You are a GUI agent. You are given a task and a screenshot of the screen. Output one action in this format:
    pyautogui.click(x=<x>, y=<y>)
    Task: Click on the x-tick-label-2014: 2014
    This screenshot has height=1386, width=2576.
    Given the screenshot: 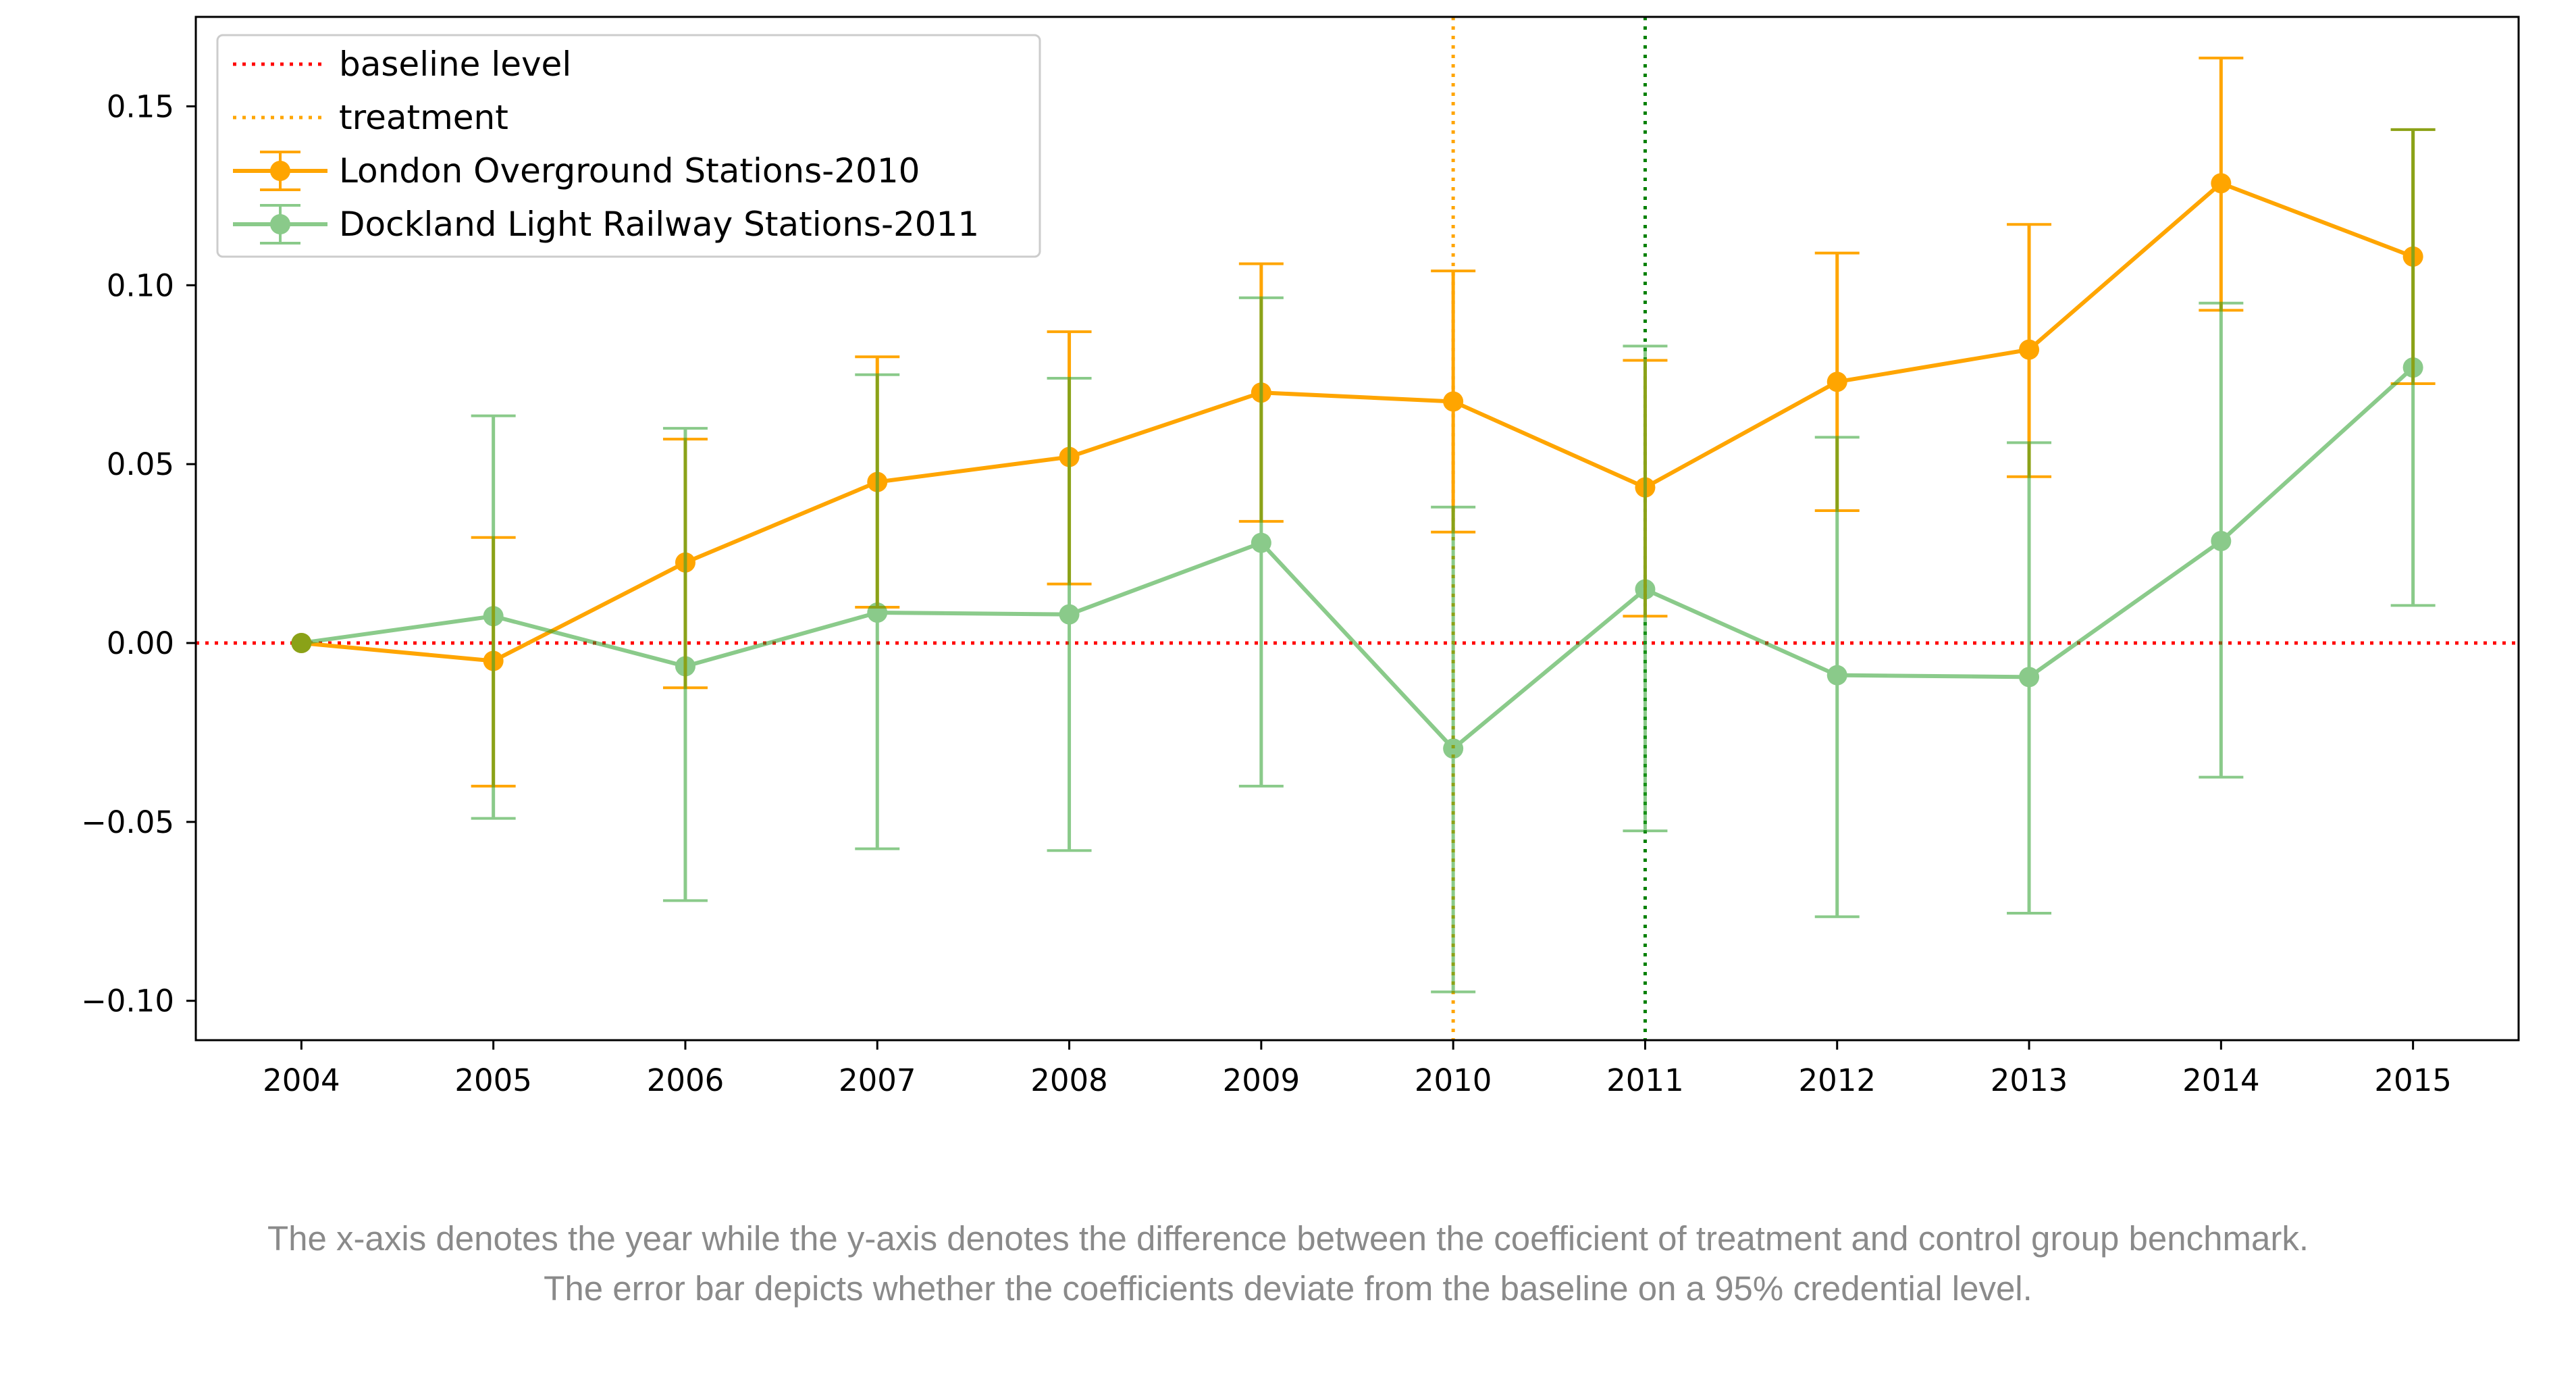 What is the action you would take?
    pyautogui.click(x=2221, y=1080)
    